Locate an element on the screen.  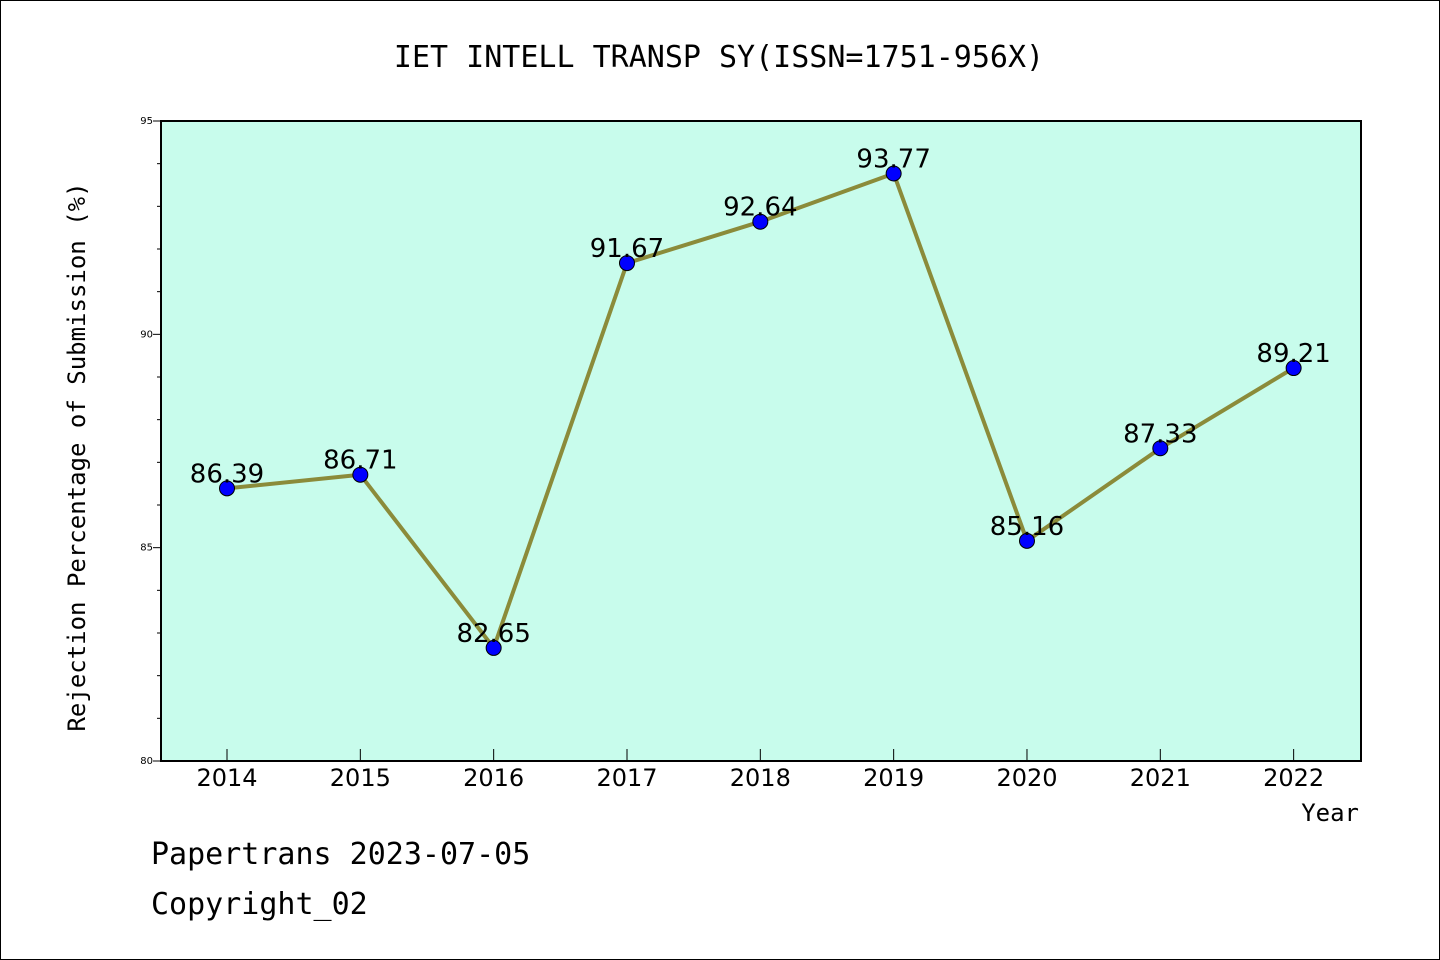
y-tick-label: 95 is located at coordinates (146, 121).